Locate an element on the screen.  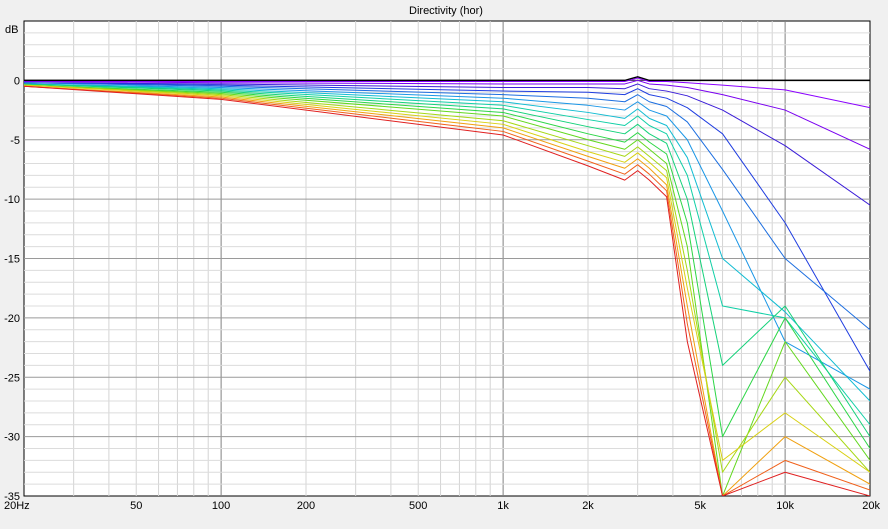
x-tick-label: 100 is located at coordinates (221, 506).